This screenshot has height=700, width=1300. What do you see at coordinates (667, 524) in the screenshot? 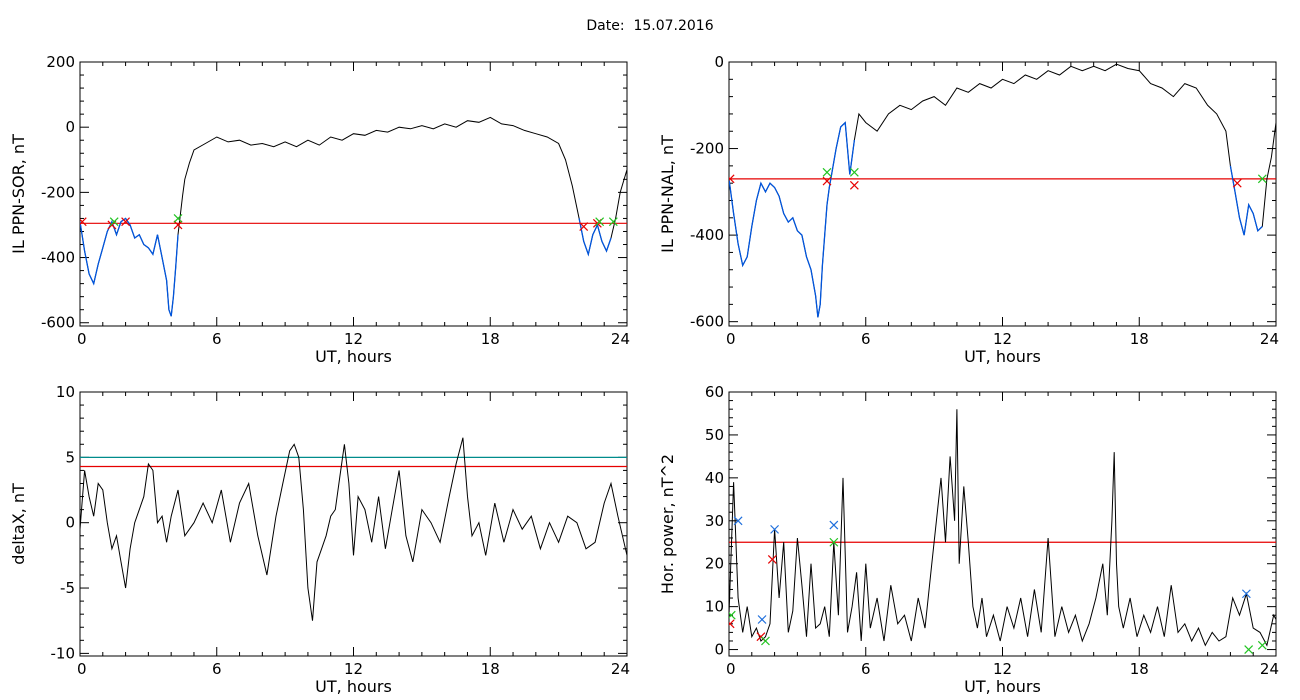
I see `y-axis-label: Hor. power, nT^2` at bounding box center [667, 524].